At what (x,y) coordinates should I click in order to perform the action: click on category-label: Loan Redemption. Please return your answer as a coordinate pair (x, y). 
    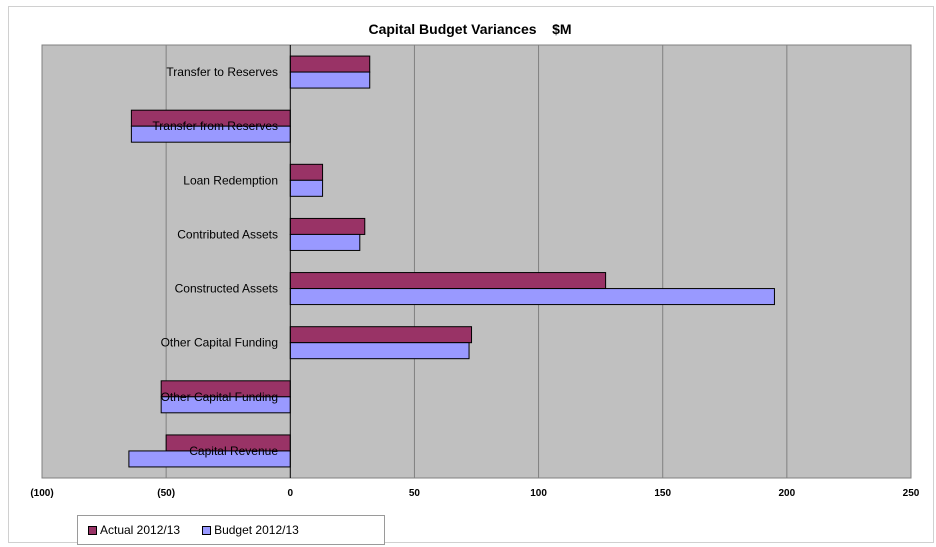
    Looking at the image, I should click on (230, 180).